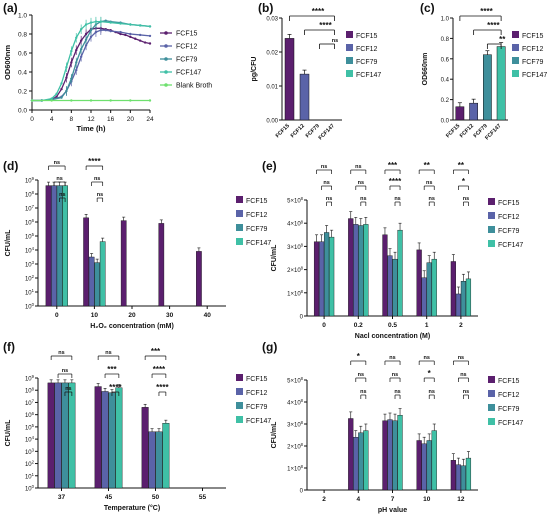  Describe the element at coordinates (298, 131) in the screenshot. I see `x-tick-label: FCF12` at that location.